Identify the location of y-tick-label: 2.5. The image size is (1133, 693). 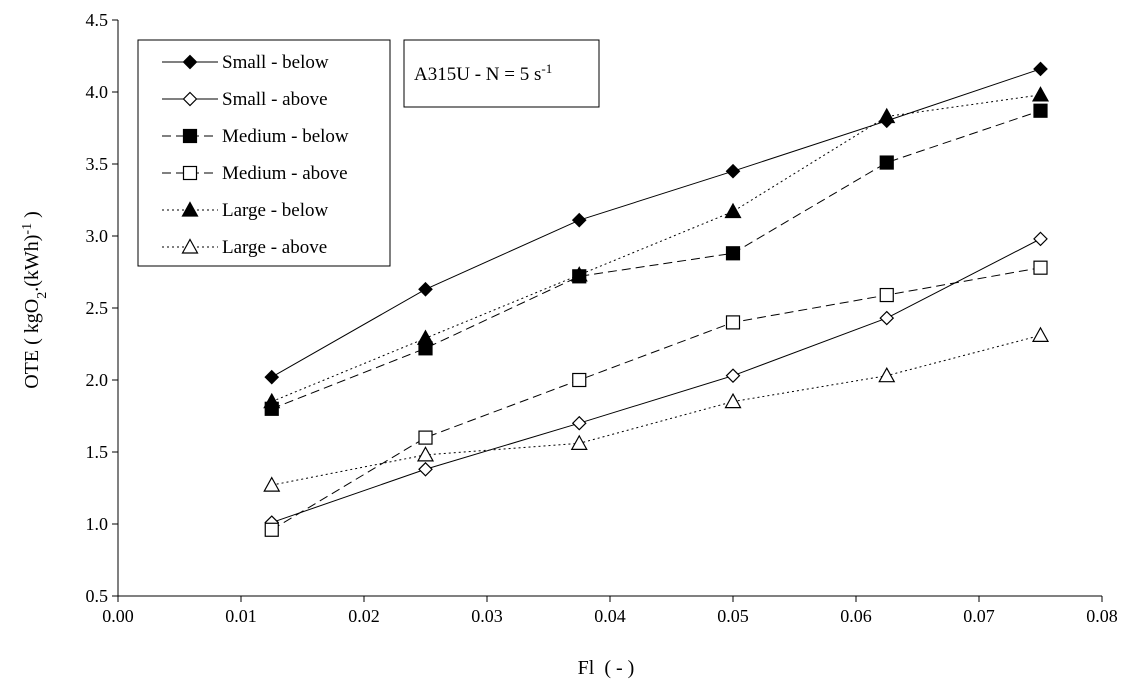
(97, 308).